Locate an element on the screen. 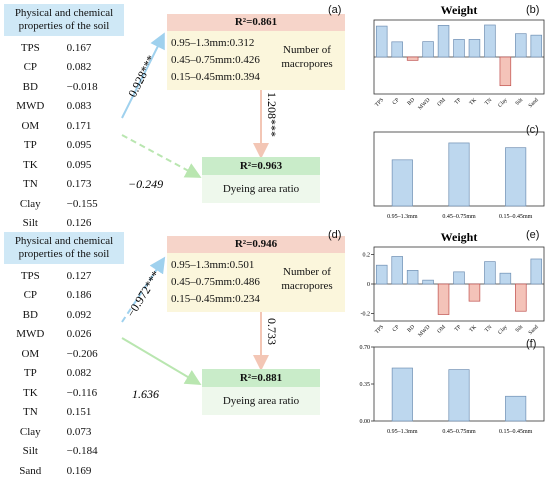  panel-label-c: (c) is located at coordinates (532, 130).